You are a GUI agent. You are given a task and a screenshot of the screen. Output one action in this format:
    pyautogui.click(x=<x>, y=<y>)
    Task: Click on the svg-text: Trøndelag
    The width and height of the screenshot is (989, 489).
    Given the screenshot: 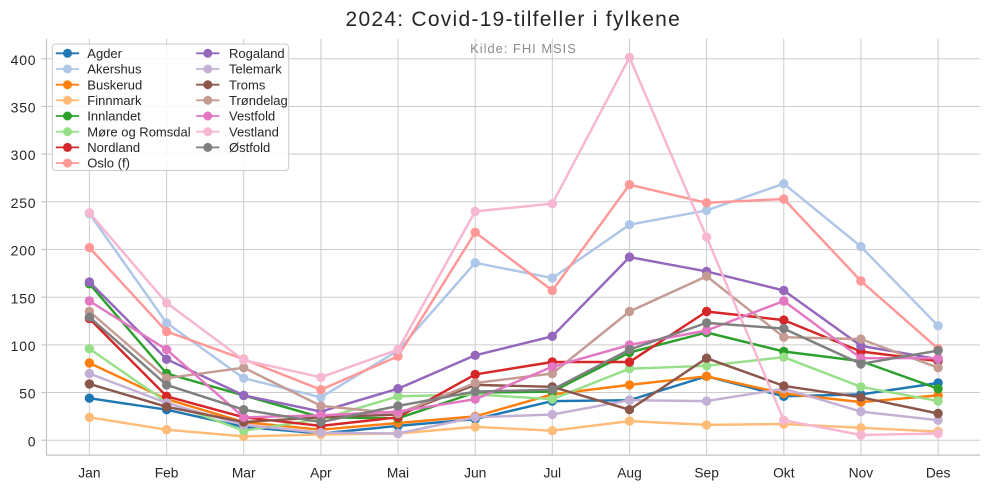 What is the action you would take?
    pyautogui.click(x=258, y=100)
    